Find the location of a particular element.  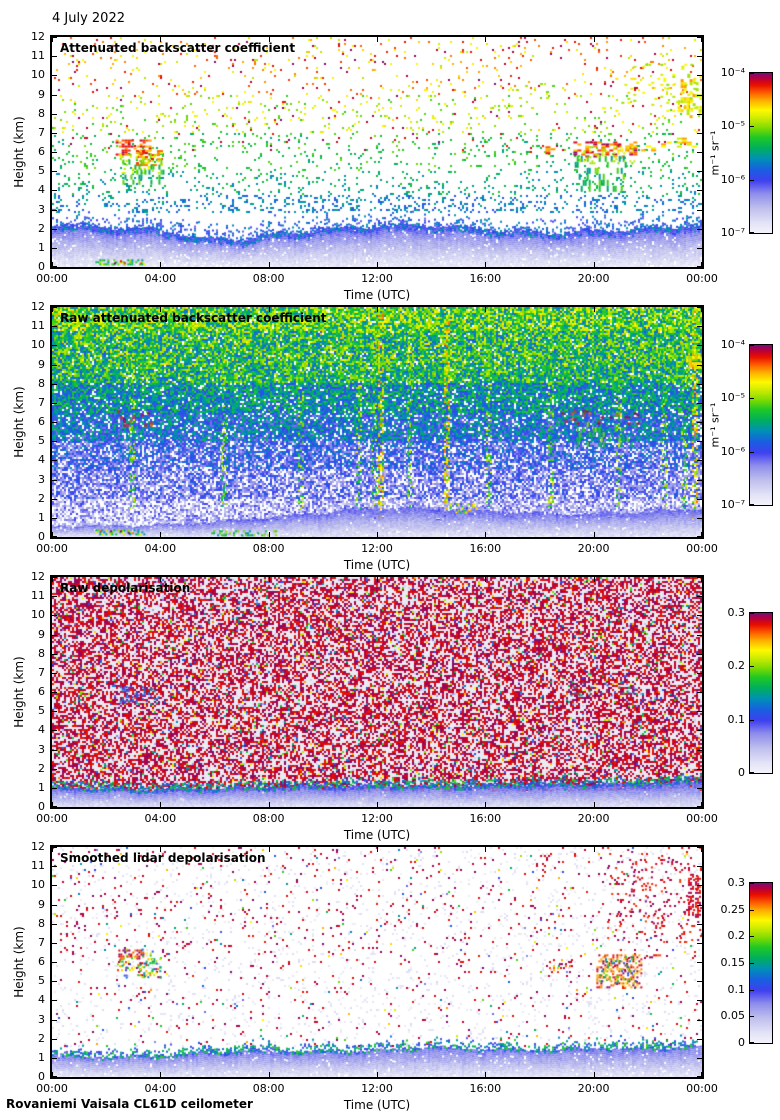

panel-title: Raw depolarisation is located at coordinates (125, 588).